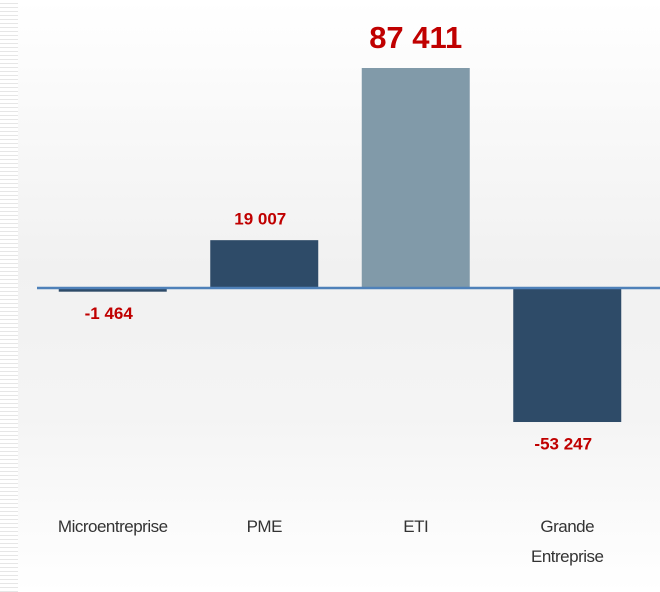 This screenshot has height=592, width=660. Describe the element at coordinates (9, 296) in the screenshot. I see `side-stripe` at that location.